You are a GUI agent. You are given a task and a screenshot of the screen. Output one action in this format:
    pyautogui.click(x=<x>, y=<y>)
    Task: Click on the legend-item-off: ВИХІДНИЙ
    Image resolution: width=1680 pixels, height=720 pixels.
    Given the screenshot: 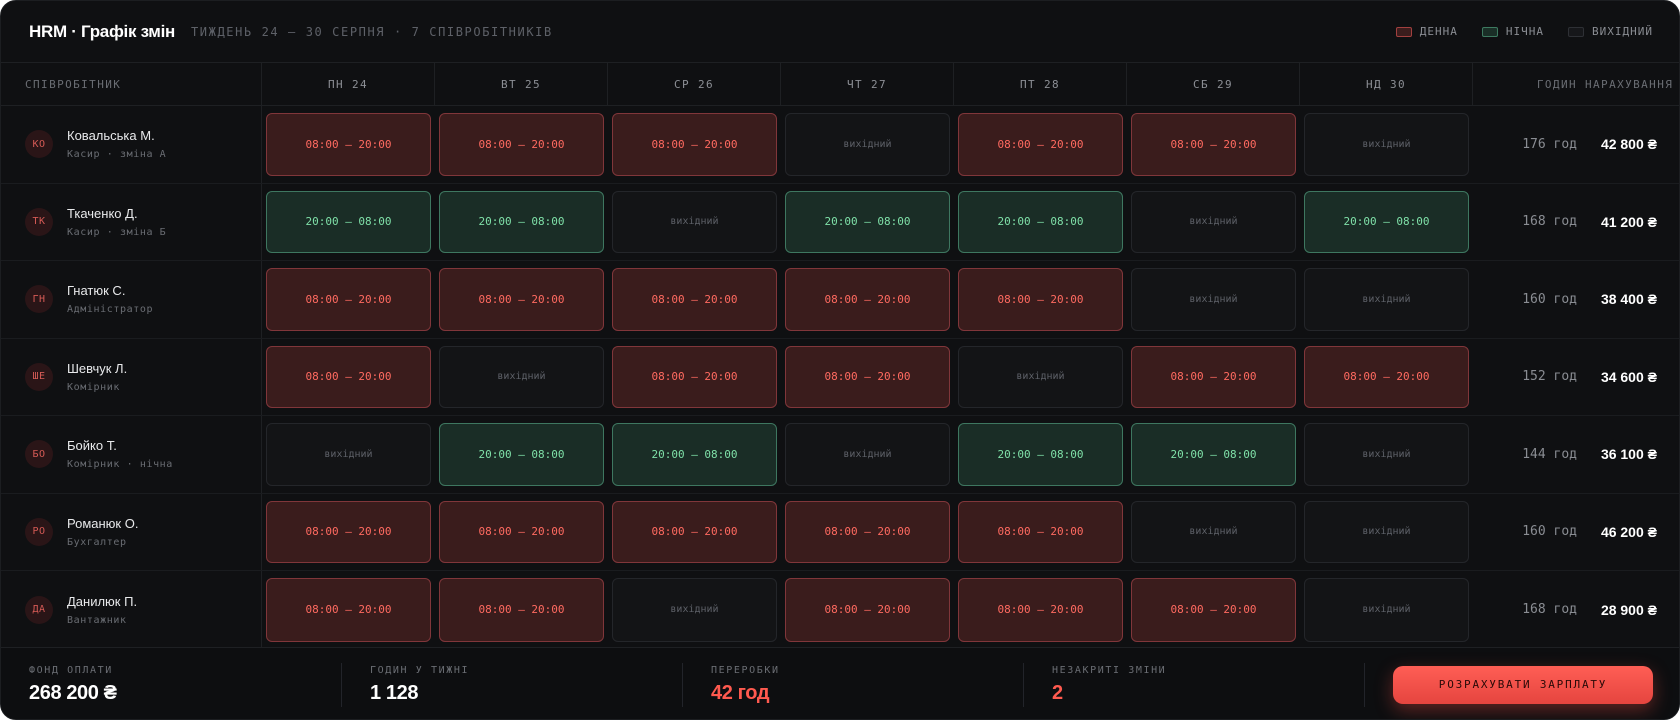 What is the action you would take?
    pyautogui.click(x=1610, y=31)
    